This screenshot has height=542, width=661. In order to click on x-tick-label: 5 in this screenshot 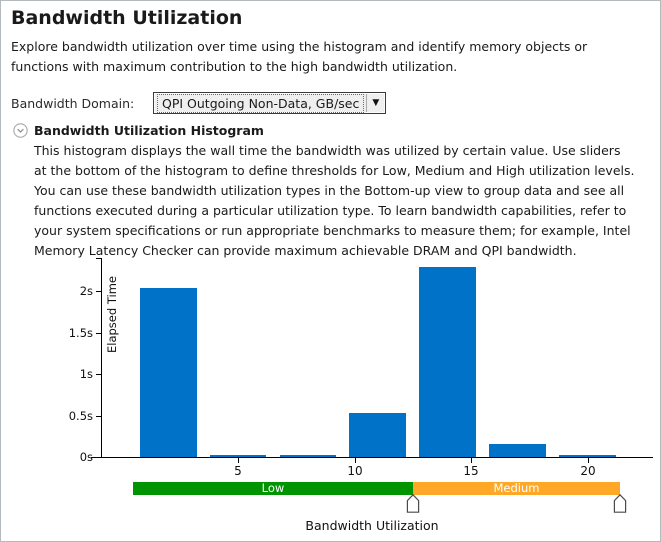, I will do `click(238, 471)`.